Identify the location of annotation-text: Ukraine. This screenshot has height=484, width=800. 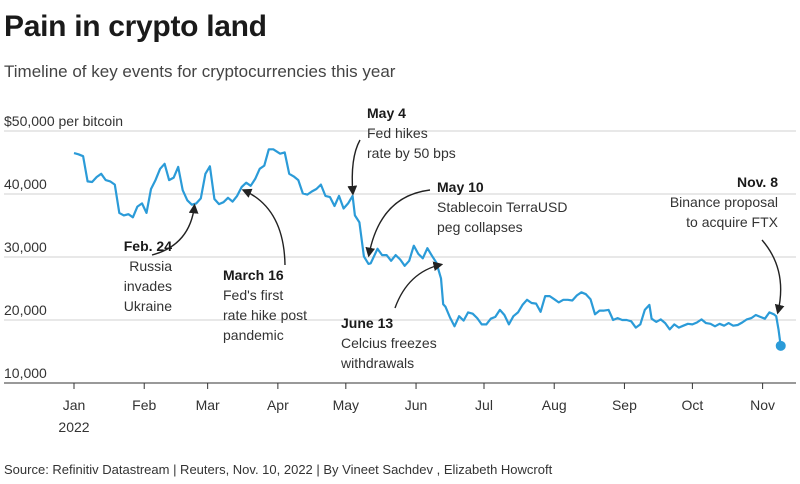
(148, 306).